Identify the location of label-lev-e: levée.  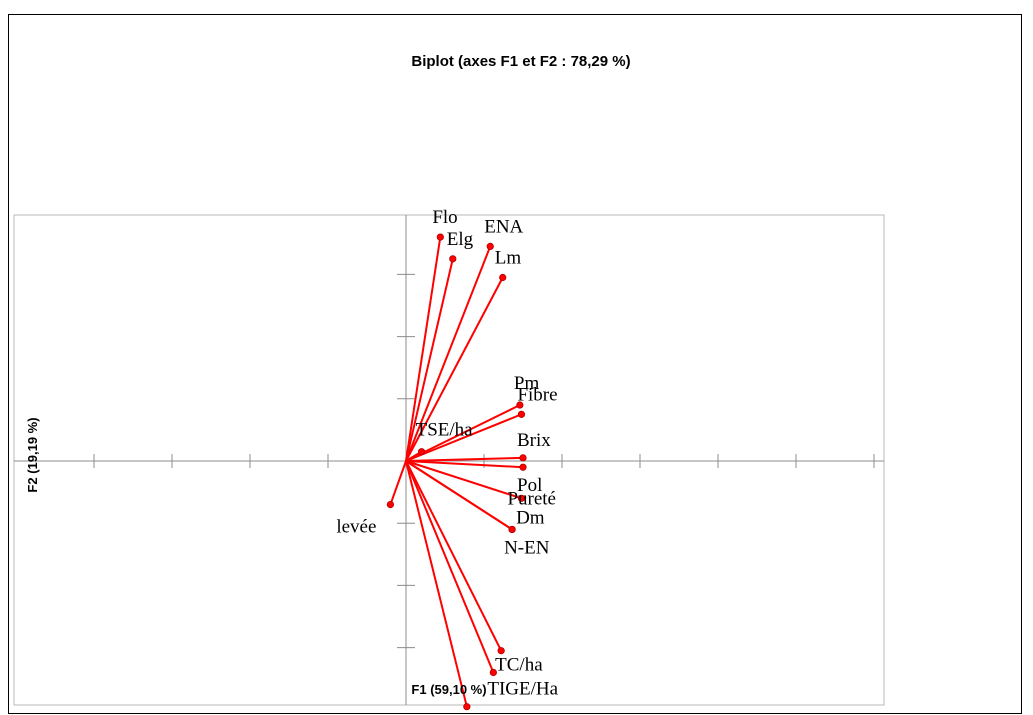
(356, 527).